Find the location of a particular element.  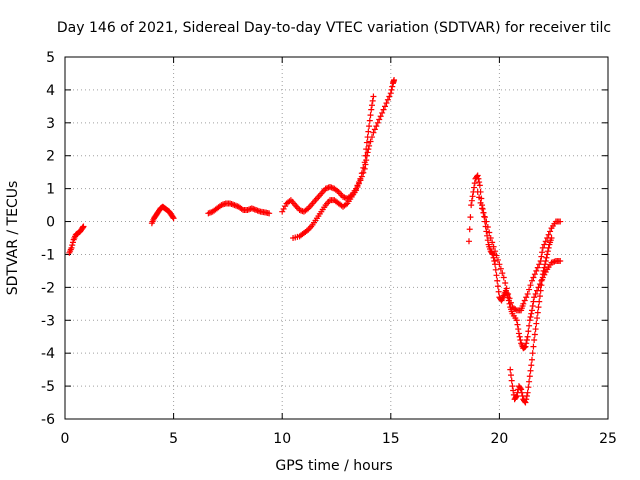

y-tick-label: -2 is located at coordinates (48, 288).